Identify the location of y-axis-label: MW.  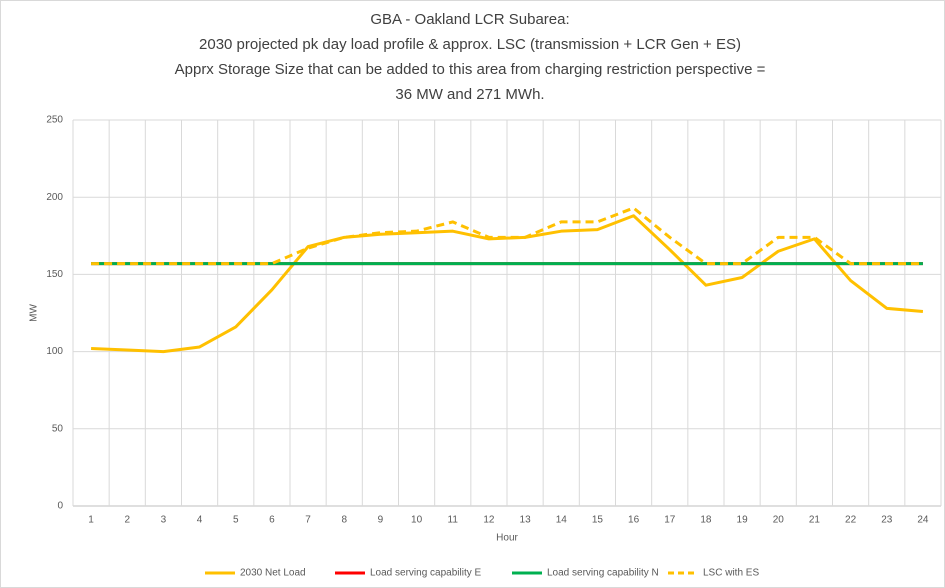
(34, 313).